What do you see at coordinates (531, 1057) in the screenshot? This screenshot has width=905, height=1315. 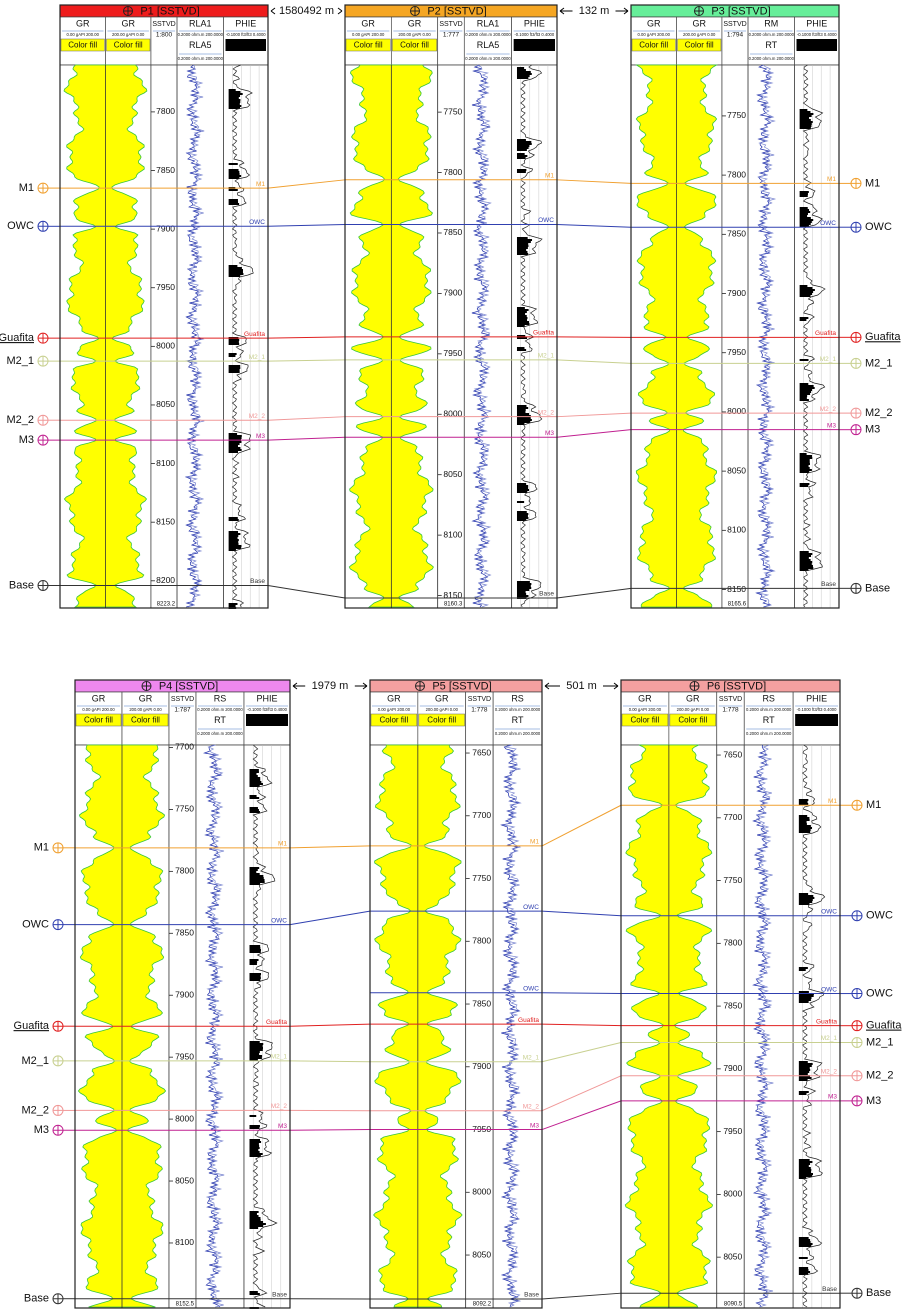 I see `marker-tag: M2_1` at bounding box center [531, 1057].